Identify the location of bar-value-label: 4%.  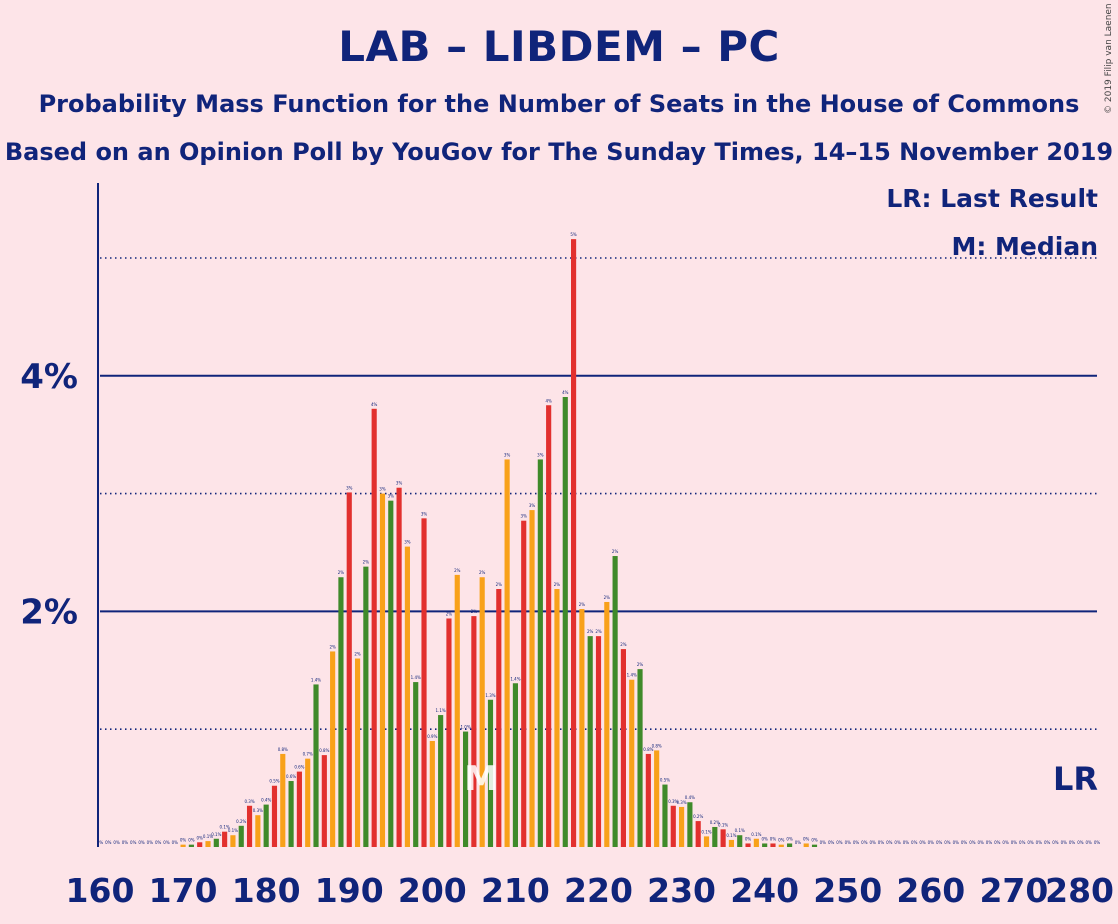
(374, 404).